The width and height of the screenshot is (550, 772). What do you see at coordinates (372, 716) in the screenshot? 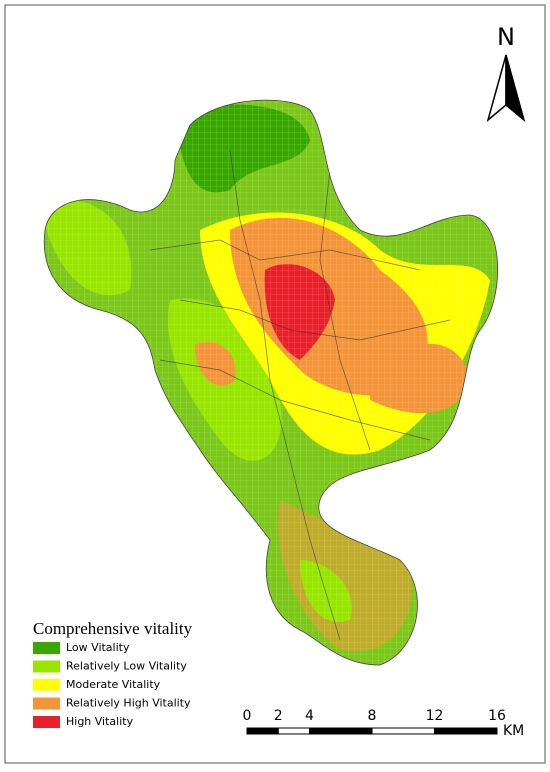
I see `scale-tick-label: 8` at bounding box center [372, 716].